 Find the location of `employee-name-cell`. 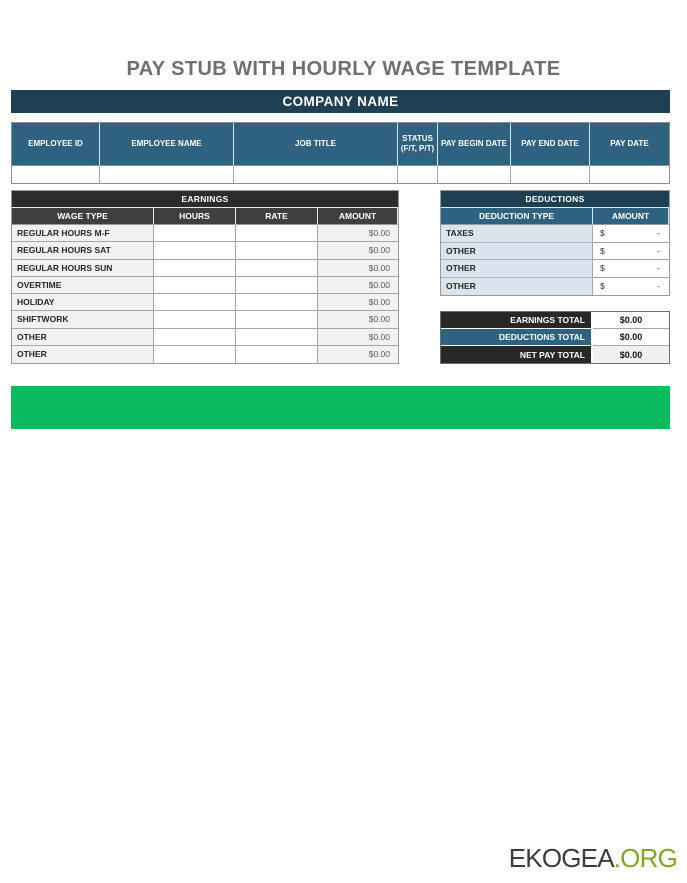

employee-name-cell is located at coordinates (167, 174).